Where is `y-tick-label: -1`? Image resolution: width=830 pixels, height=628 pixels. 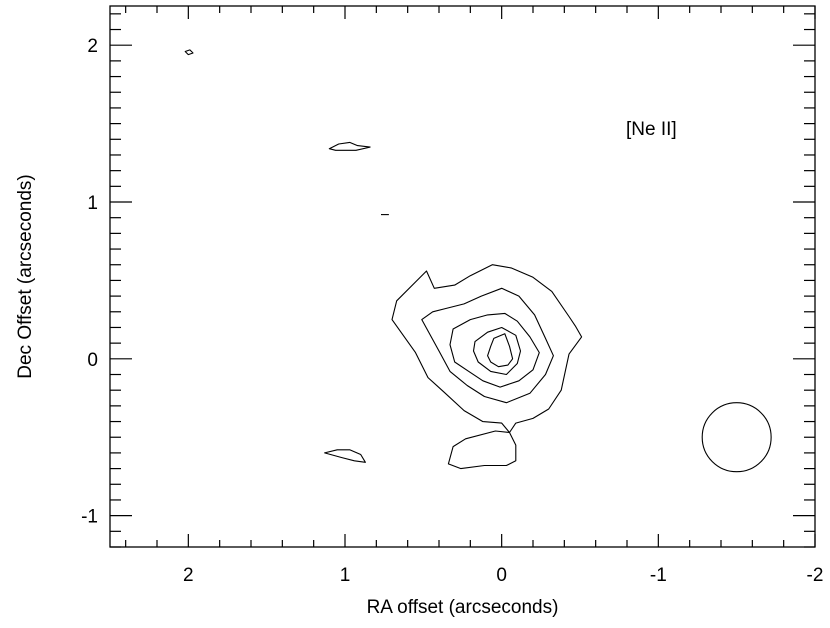 y-tick-label: -1 is located at coordinates (89, 517).